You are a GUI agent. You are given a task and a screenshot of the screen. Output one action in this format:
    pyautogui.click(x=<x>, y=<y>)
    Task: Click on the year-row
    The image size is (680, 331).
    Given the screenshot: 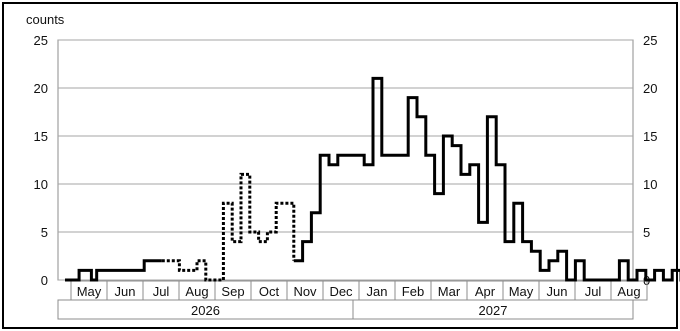 What is the action you would take?
    pyautogui.click(x=345, y=309)
    